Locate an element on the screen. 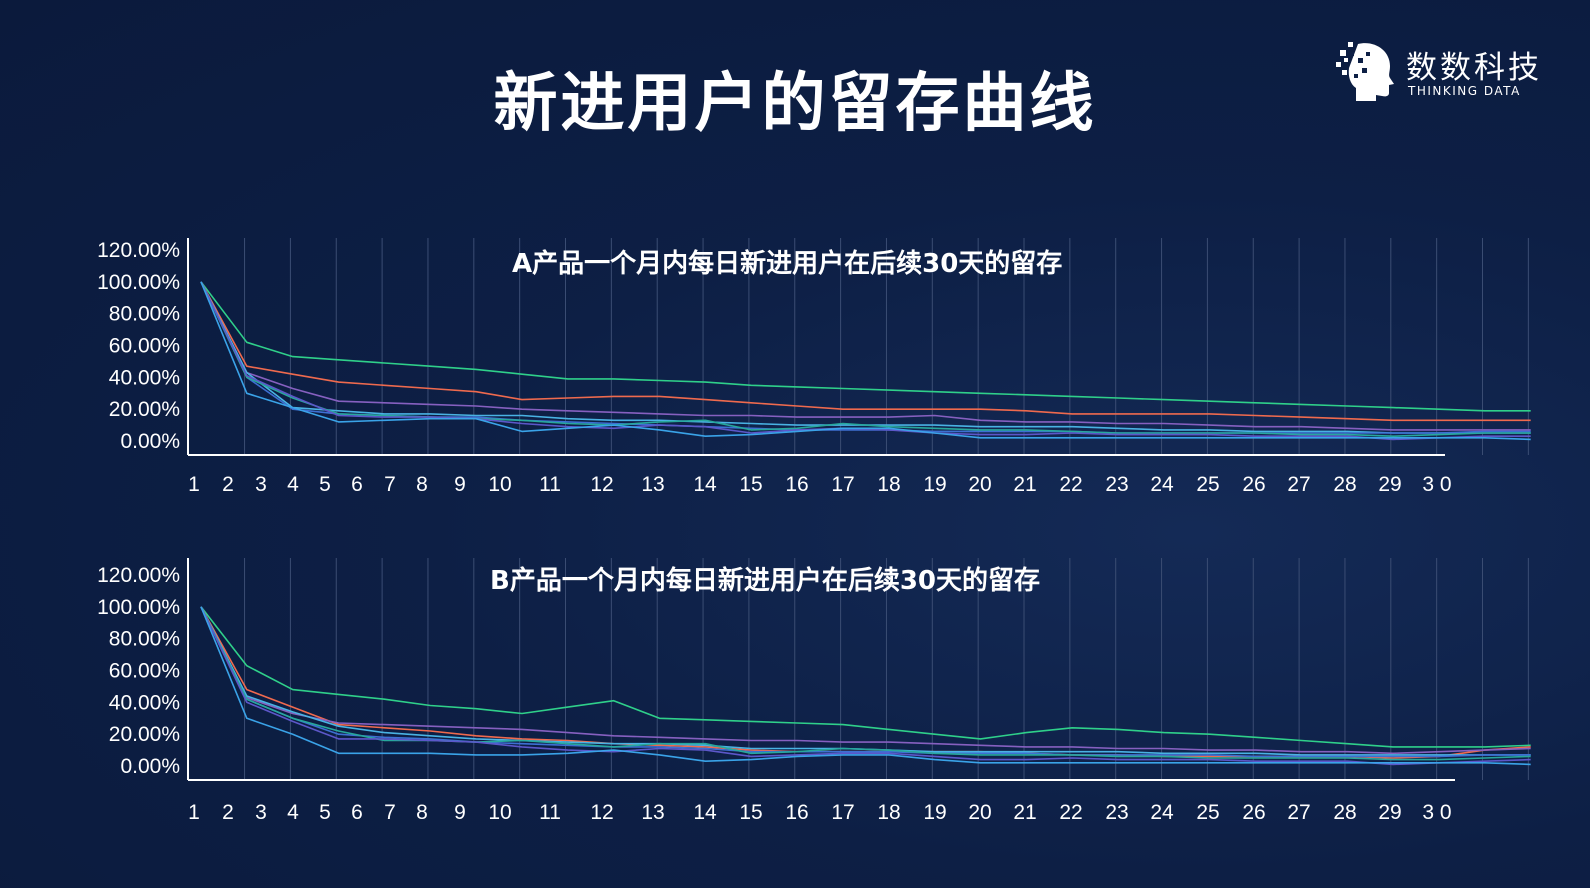 This screenshot has width=1590, height=888. chart-b-x-tick-label: 6 is located at coordinates (357, 812).